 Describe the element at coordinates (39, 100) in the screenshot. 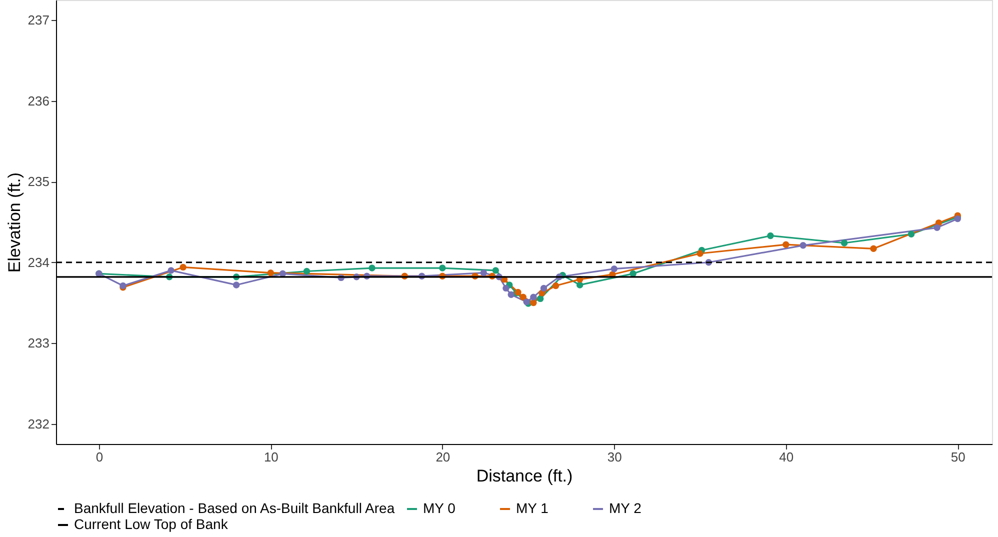

I see `y-tick-label: 236` at that location.